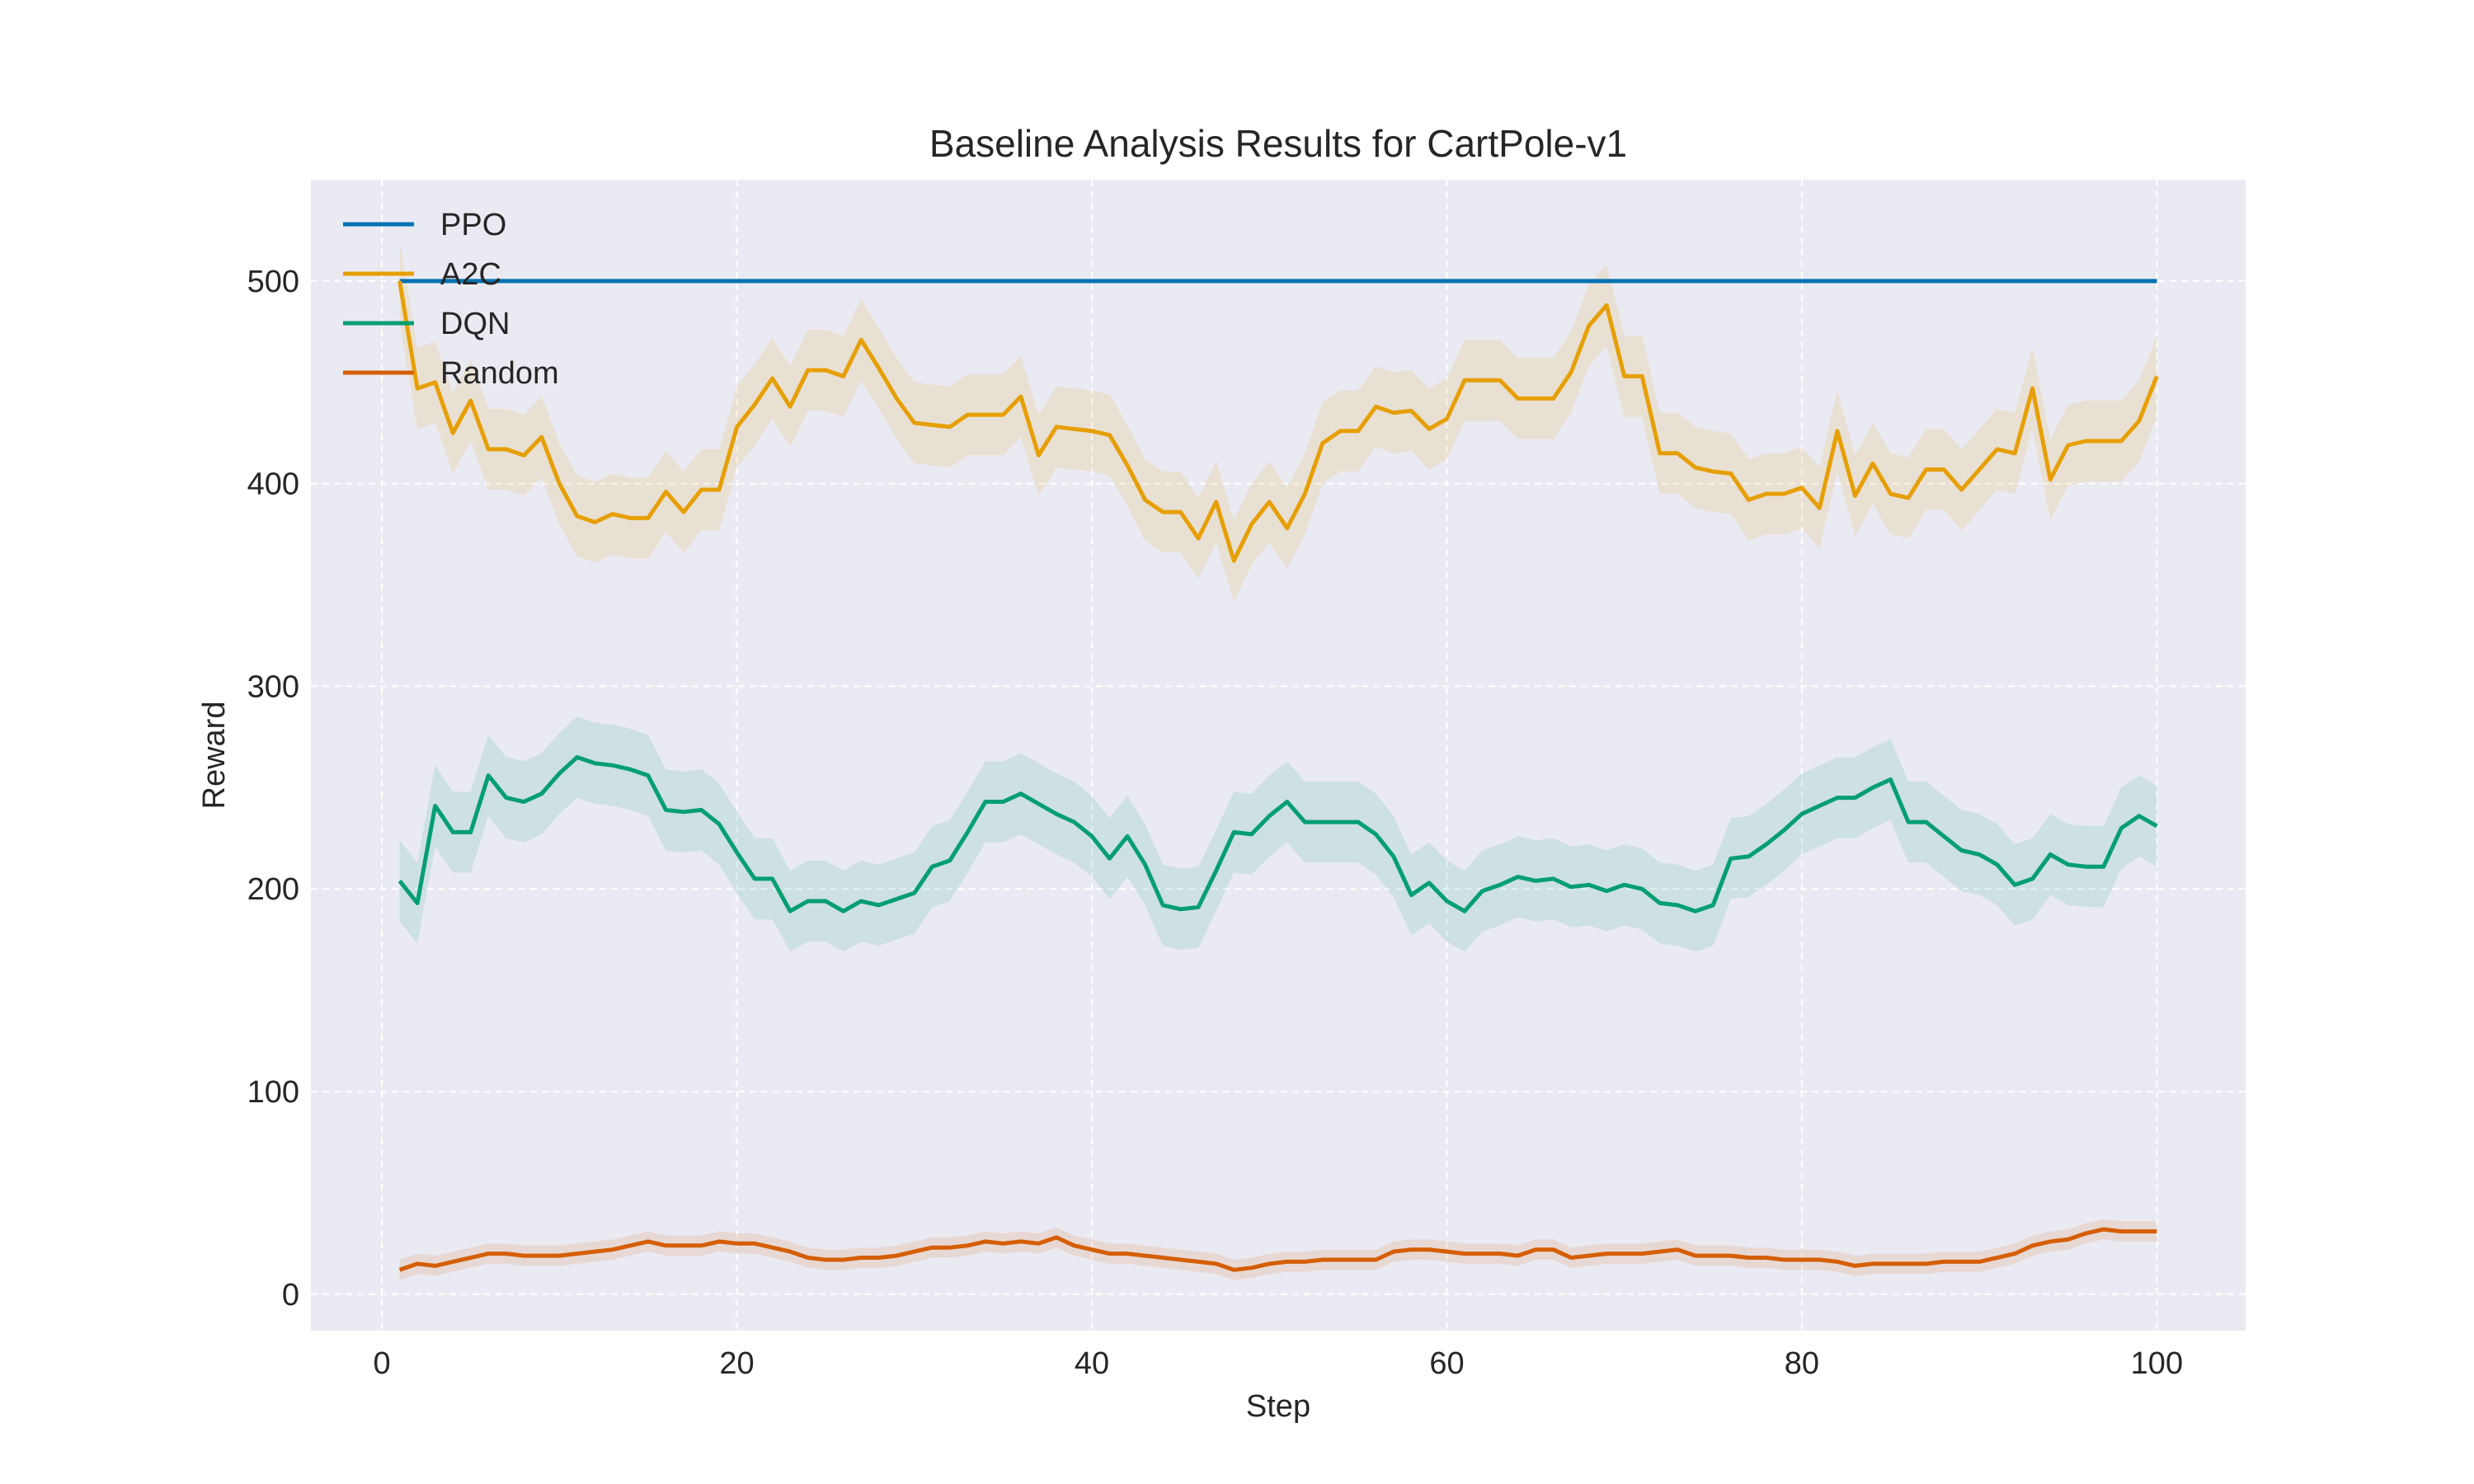 The image size is (2474, 1484). What do you see at coordinates (451, 299) in the screenshot?
I see `legend: PPO A2C DQN Random` at bounding box center [451, 299].